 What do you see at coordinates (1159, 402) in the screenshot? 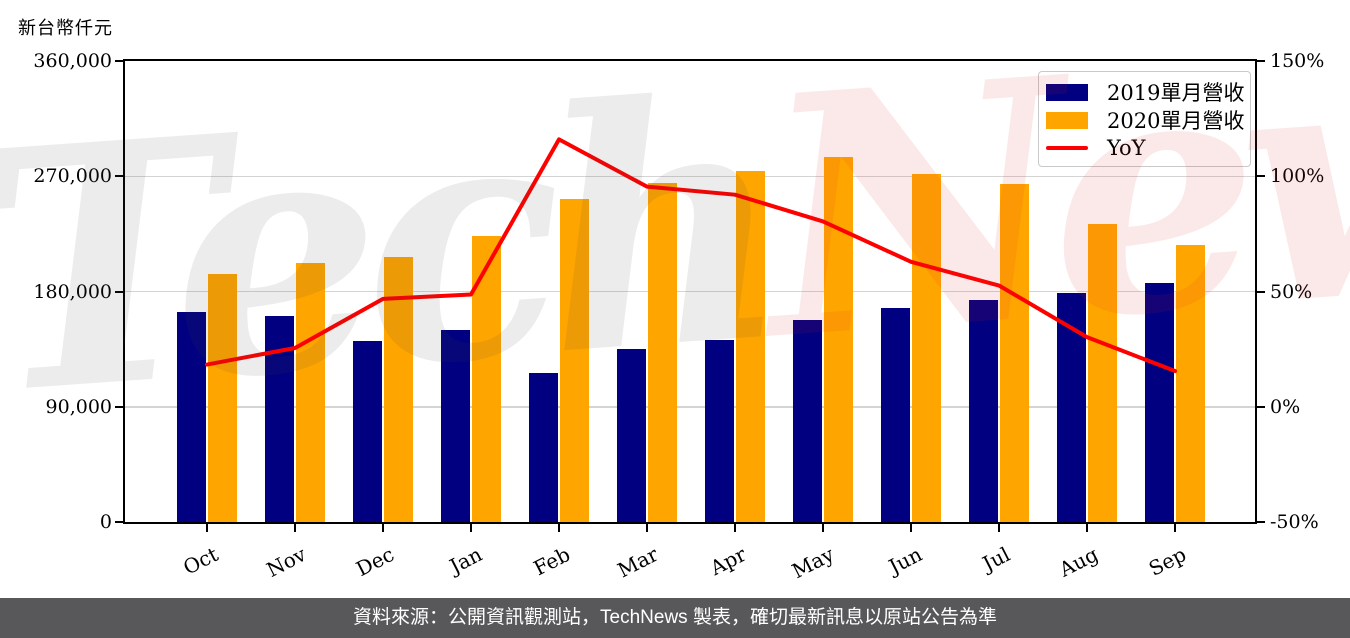
I see `bar-2019單月營收-Sep` at bounding box center [1159, 402].